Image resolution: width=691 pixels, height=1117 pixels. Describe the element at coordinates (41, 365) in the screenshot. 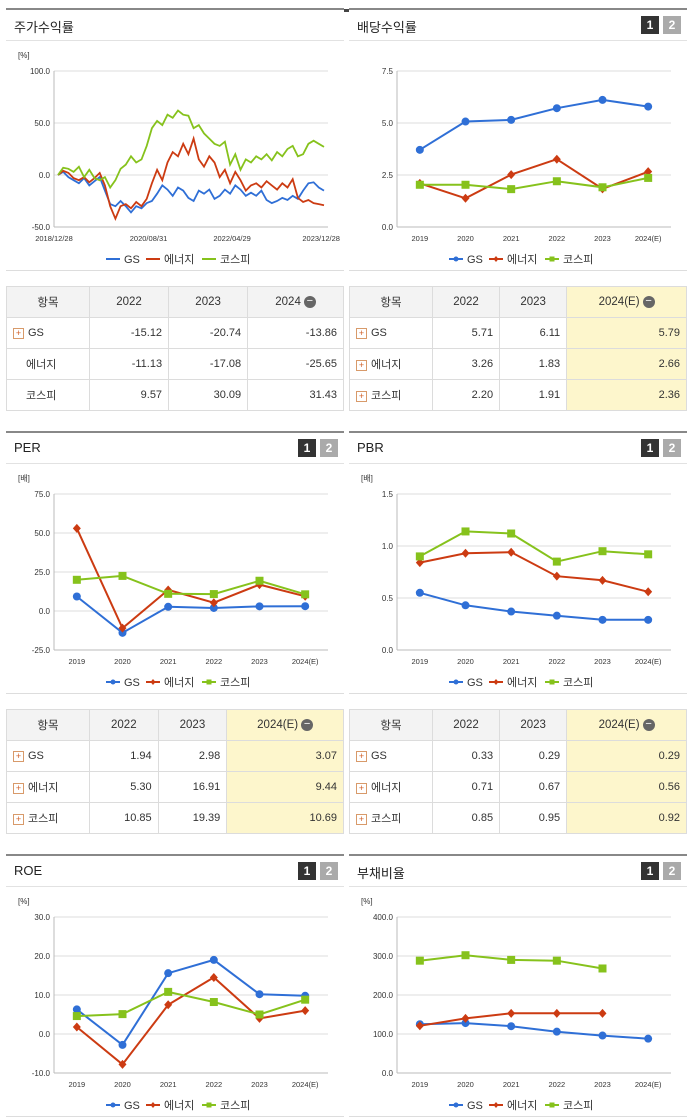

I see `row-label: 에너지` at that location.